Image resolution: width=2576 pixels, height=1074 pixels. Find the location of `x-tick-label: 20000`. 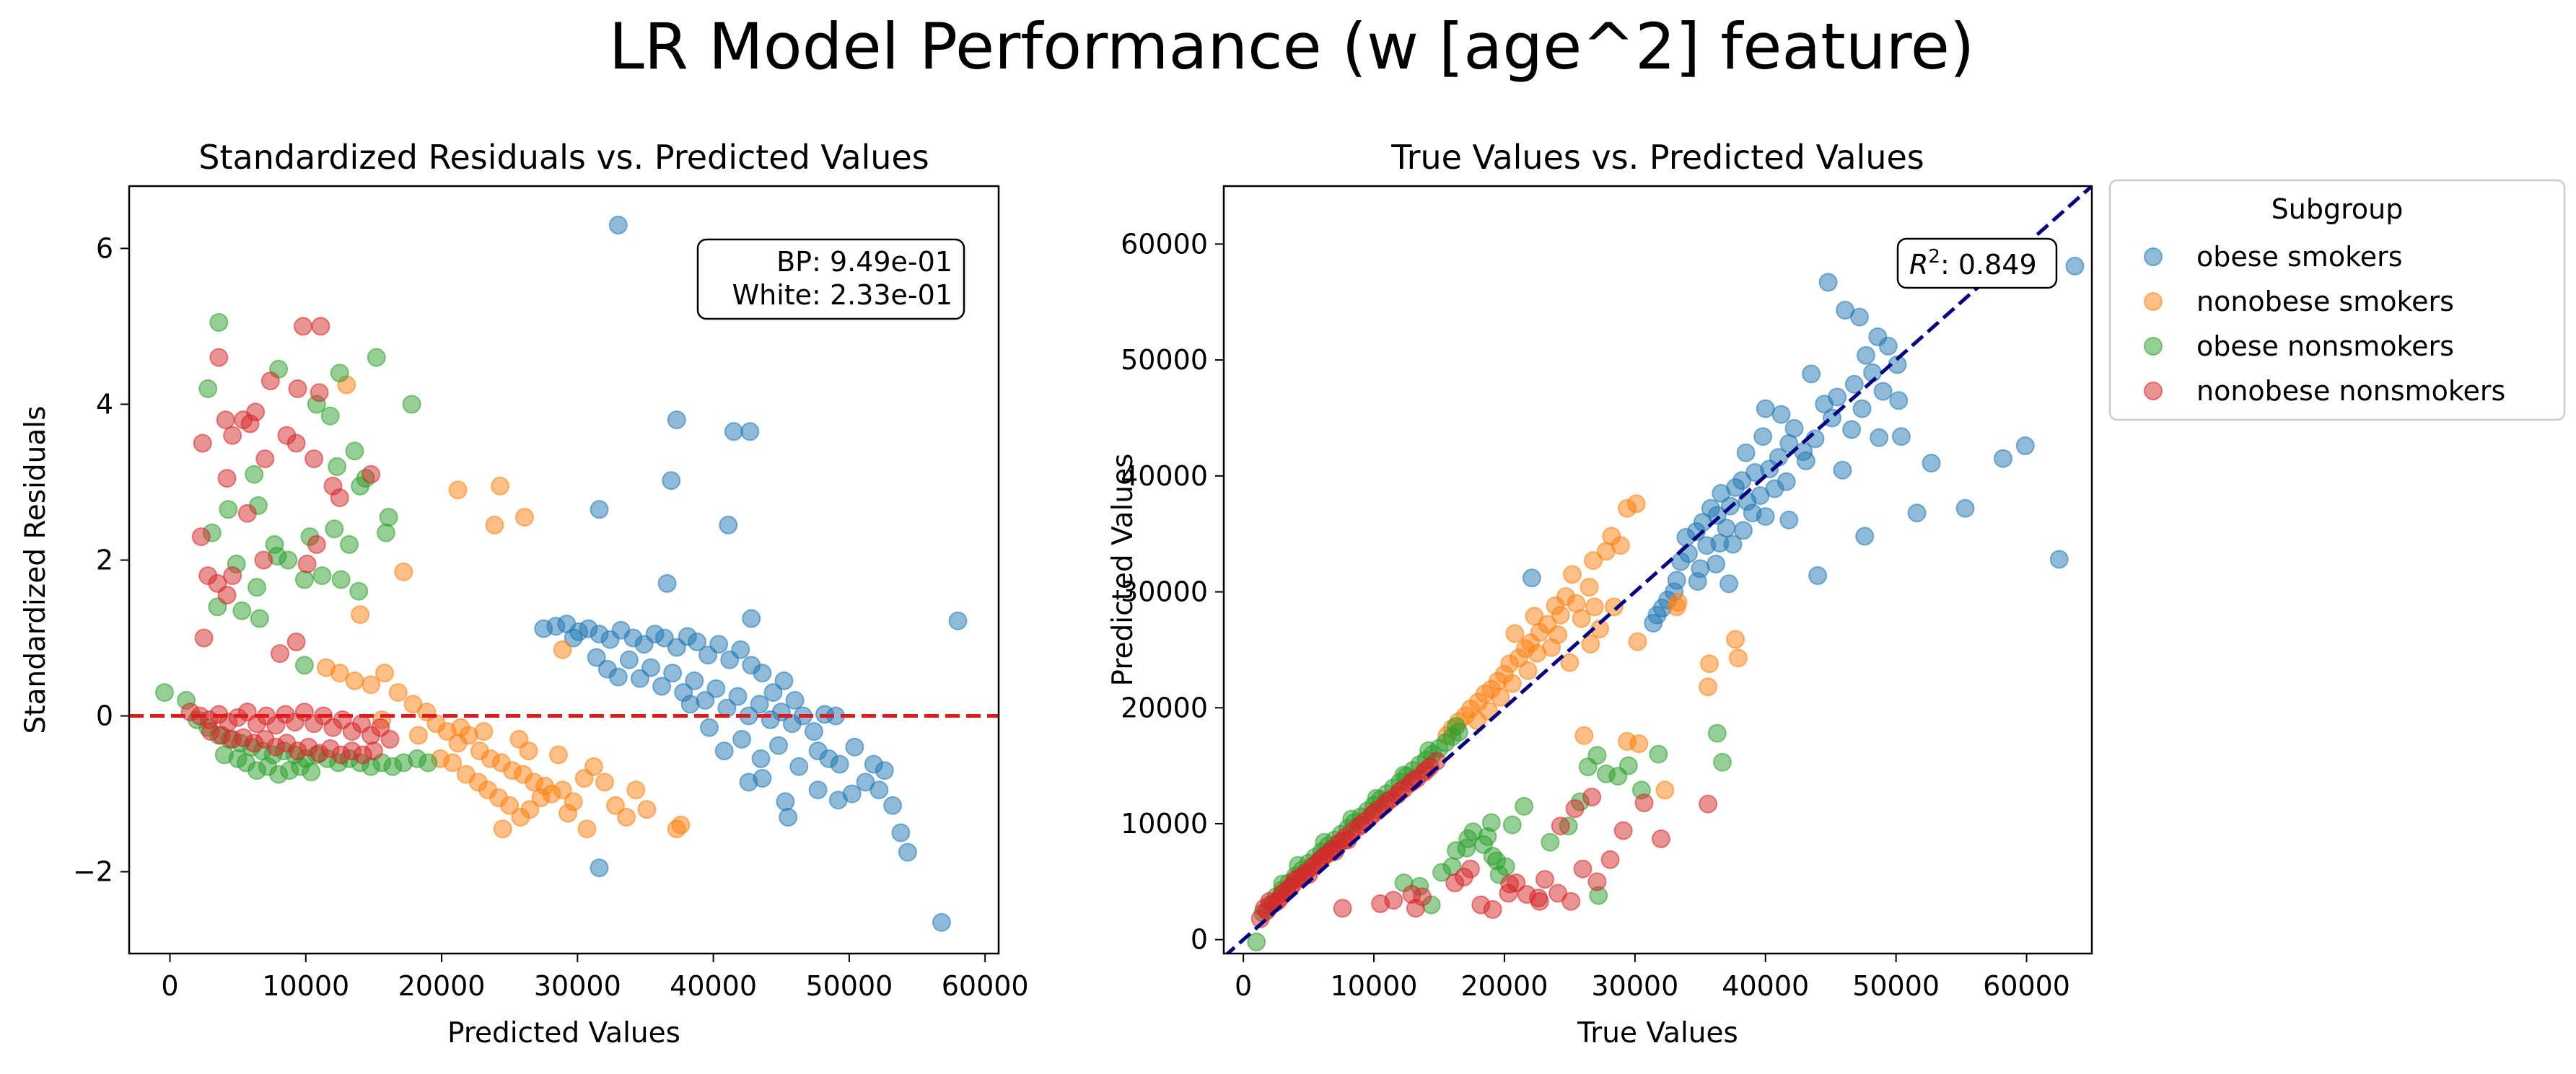

x-tick-label: 20000 is located at coordinates (1504, 986).